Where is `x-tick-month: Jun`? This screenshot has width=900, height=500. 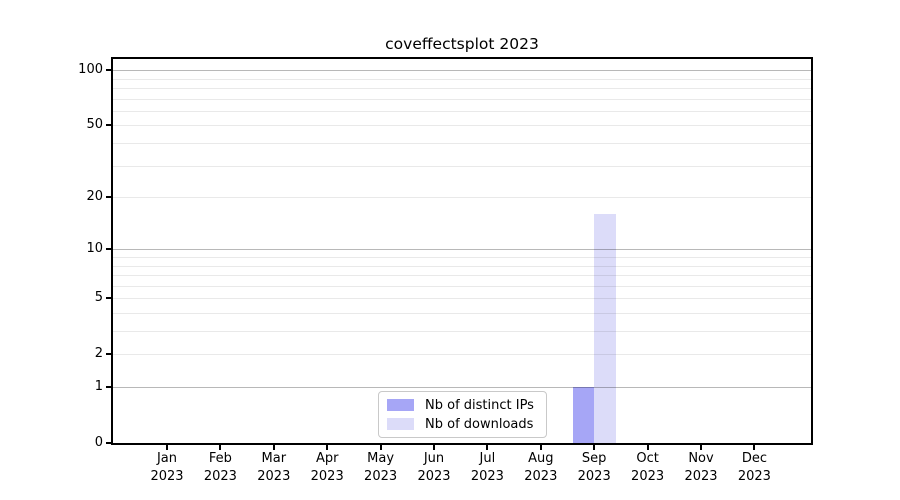
x-tick-month: Jun is located at coordinates (434, 458).